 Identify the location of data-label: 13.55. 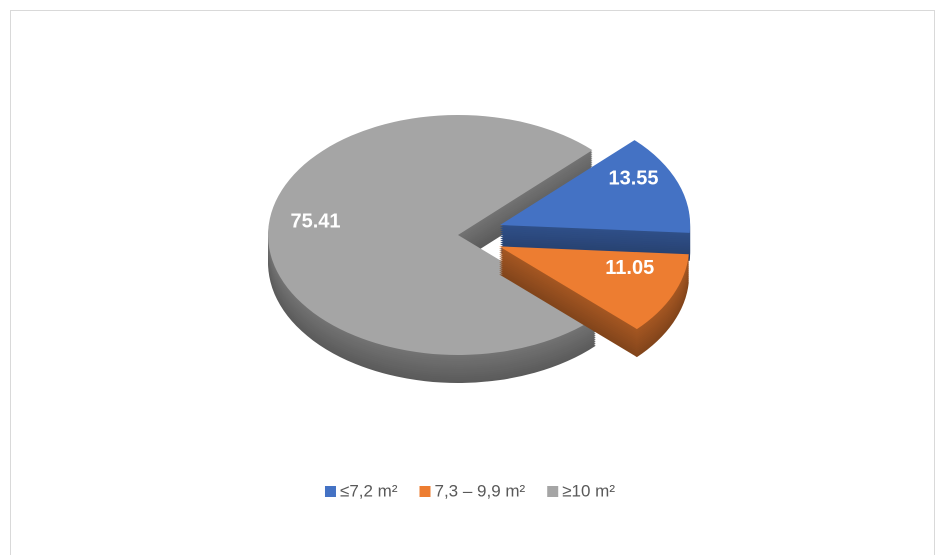
(633, 179).